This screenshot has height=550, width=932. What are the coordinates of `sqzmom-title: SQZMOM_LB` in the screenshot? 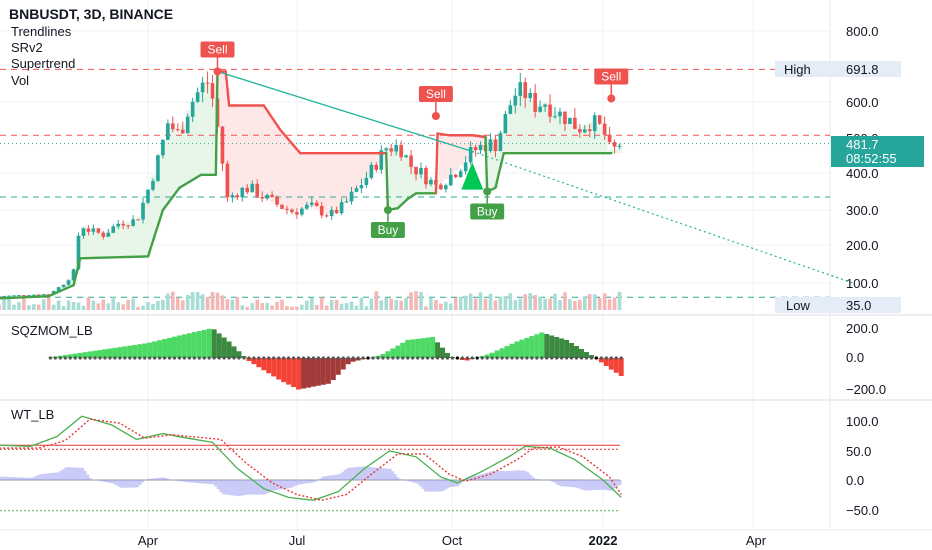 It's located at (52, 330).